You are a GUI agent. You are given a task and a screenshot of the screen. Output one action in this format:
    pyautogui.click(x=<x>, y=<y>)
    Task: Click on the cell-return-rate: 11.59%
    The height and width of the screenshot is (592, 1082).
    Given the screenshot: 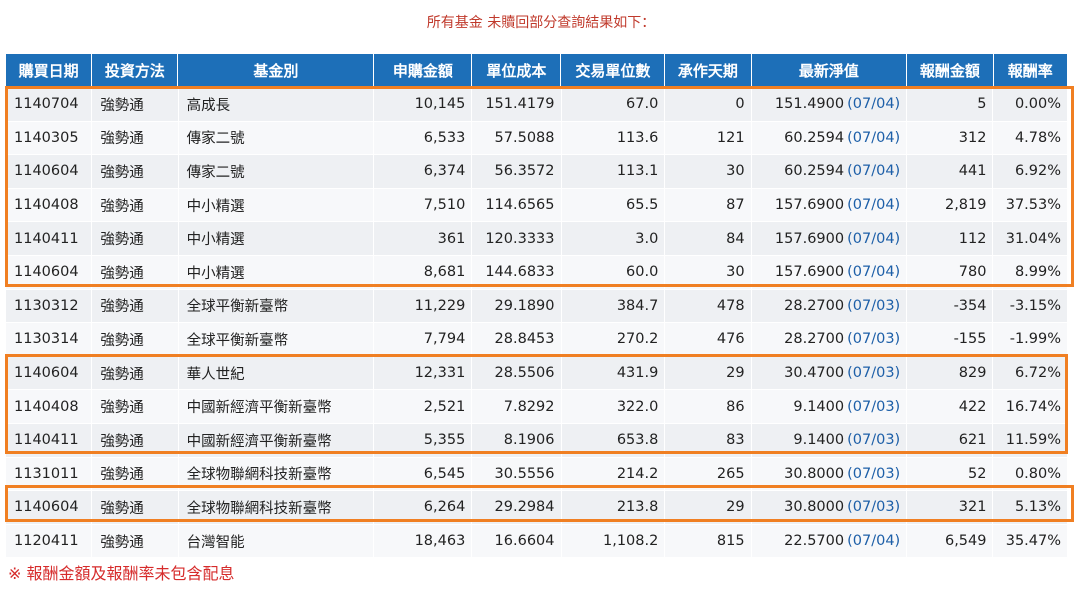 What is the action you would take?
    pyautogui.click(x=1033, y=440)
    